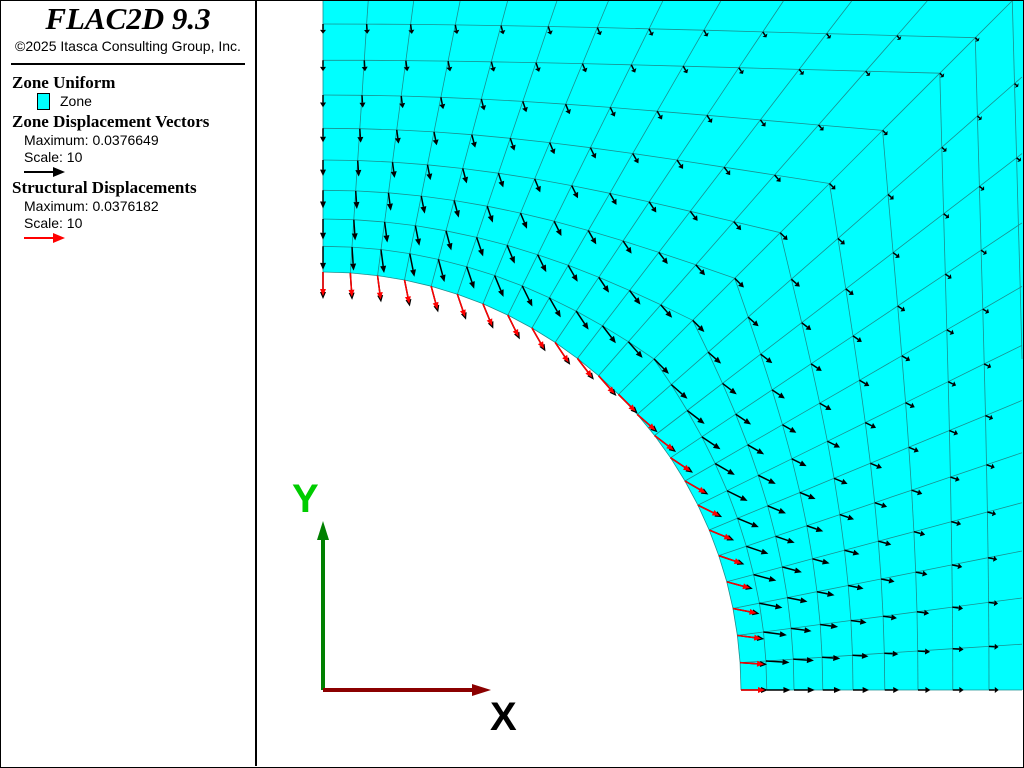  Describe the element at coordinates (91, 140) in the screenshot. I see `zone-displacement-maximum: Maximum: 0.0376649` at that location.